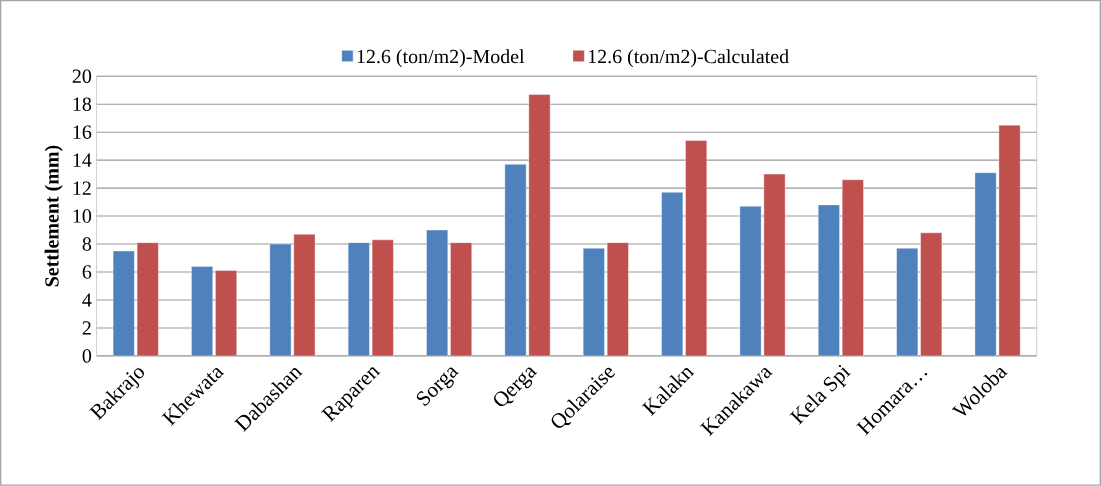 The width and height of the screenshot is (1101, 486). Describe the element at coordinates (82, 76) in the screenshot. I see `y-tick-label: 20` at that location.